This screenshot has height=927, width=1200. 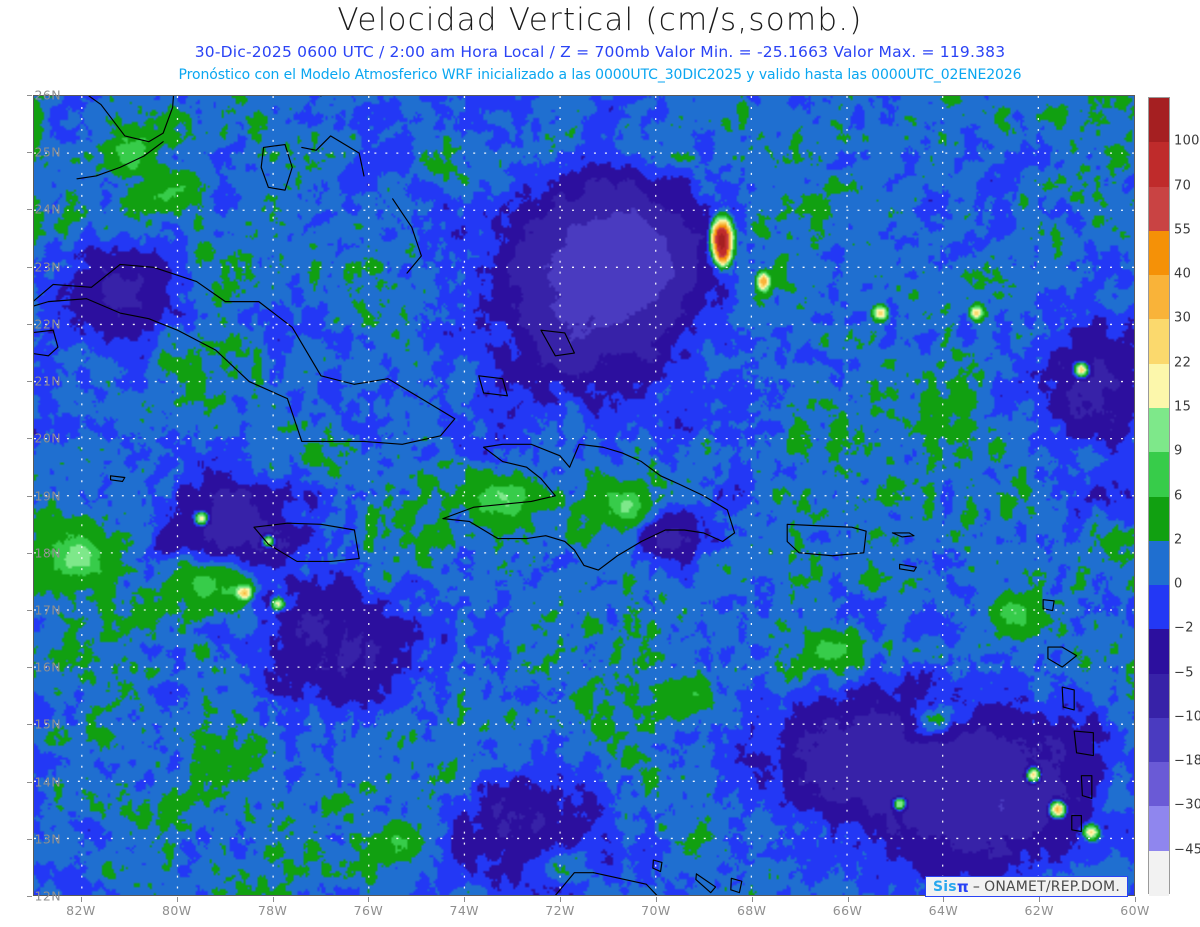 What do you see at coordinates (600, 20) in the screenshot?
I see `page-title: Velocidad Vertical (cm/s,somb.)` at bounding box center [600, 20].